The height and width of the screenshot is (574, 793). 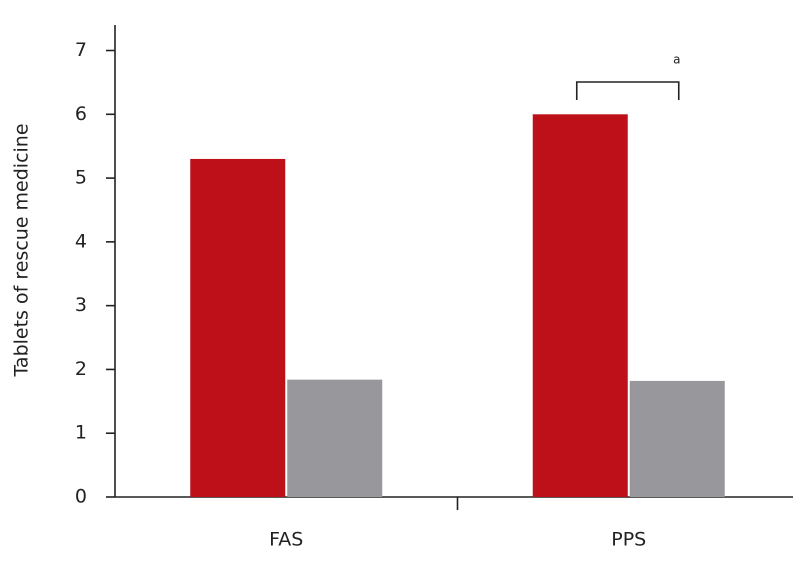 I want to click on y-tick-label: 6, so click(x=81, y=114).